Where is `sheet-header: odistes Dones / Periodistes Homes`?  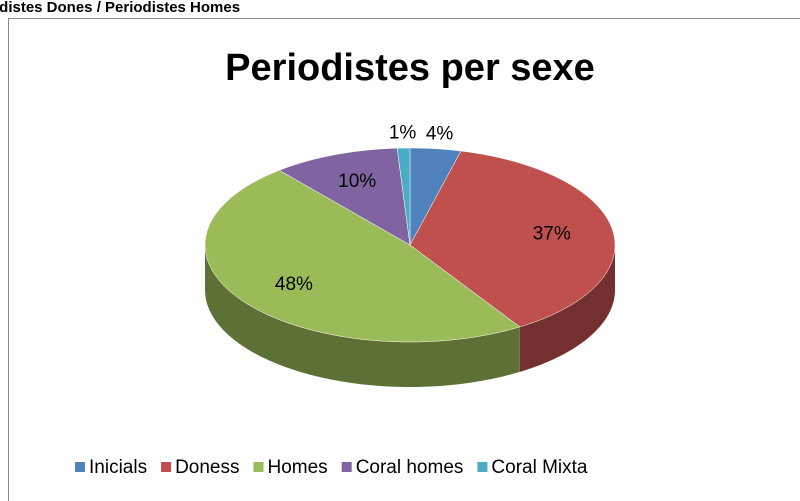
sheet-header: odistes Dones / Periodistes Homes is located at coordinates (120, 8).